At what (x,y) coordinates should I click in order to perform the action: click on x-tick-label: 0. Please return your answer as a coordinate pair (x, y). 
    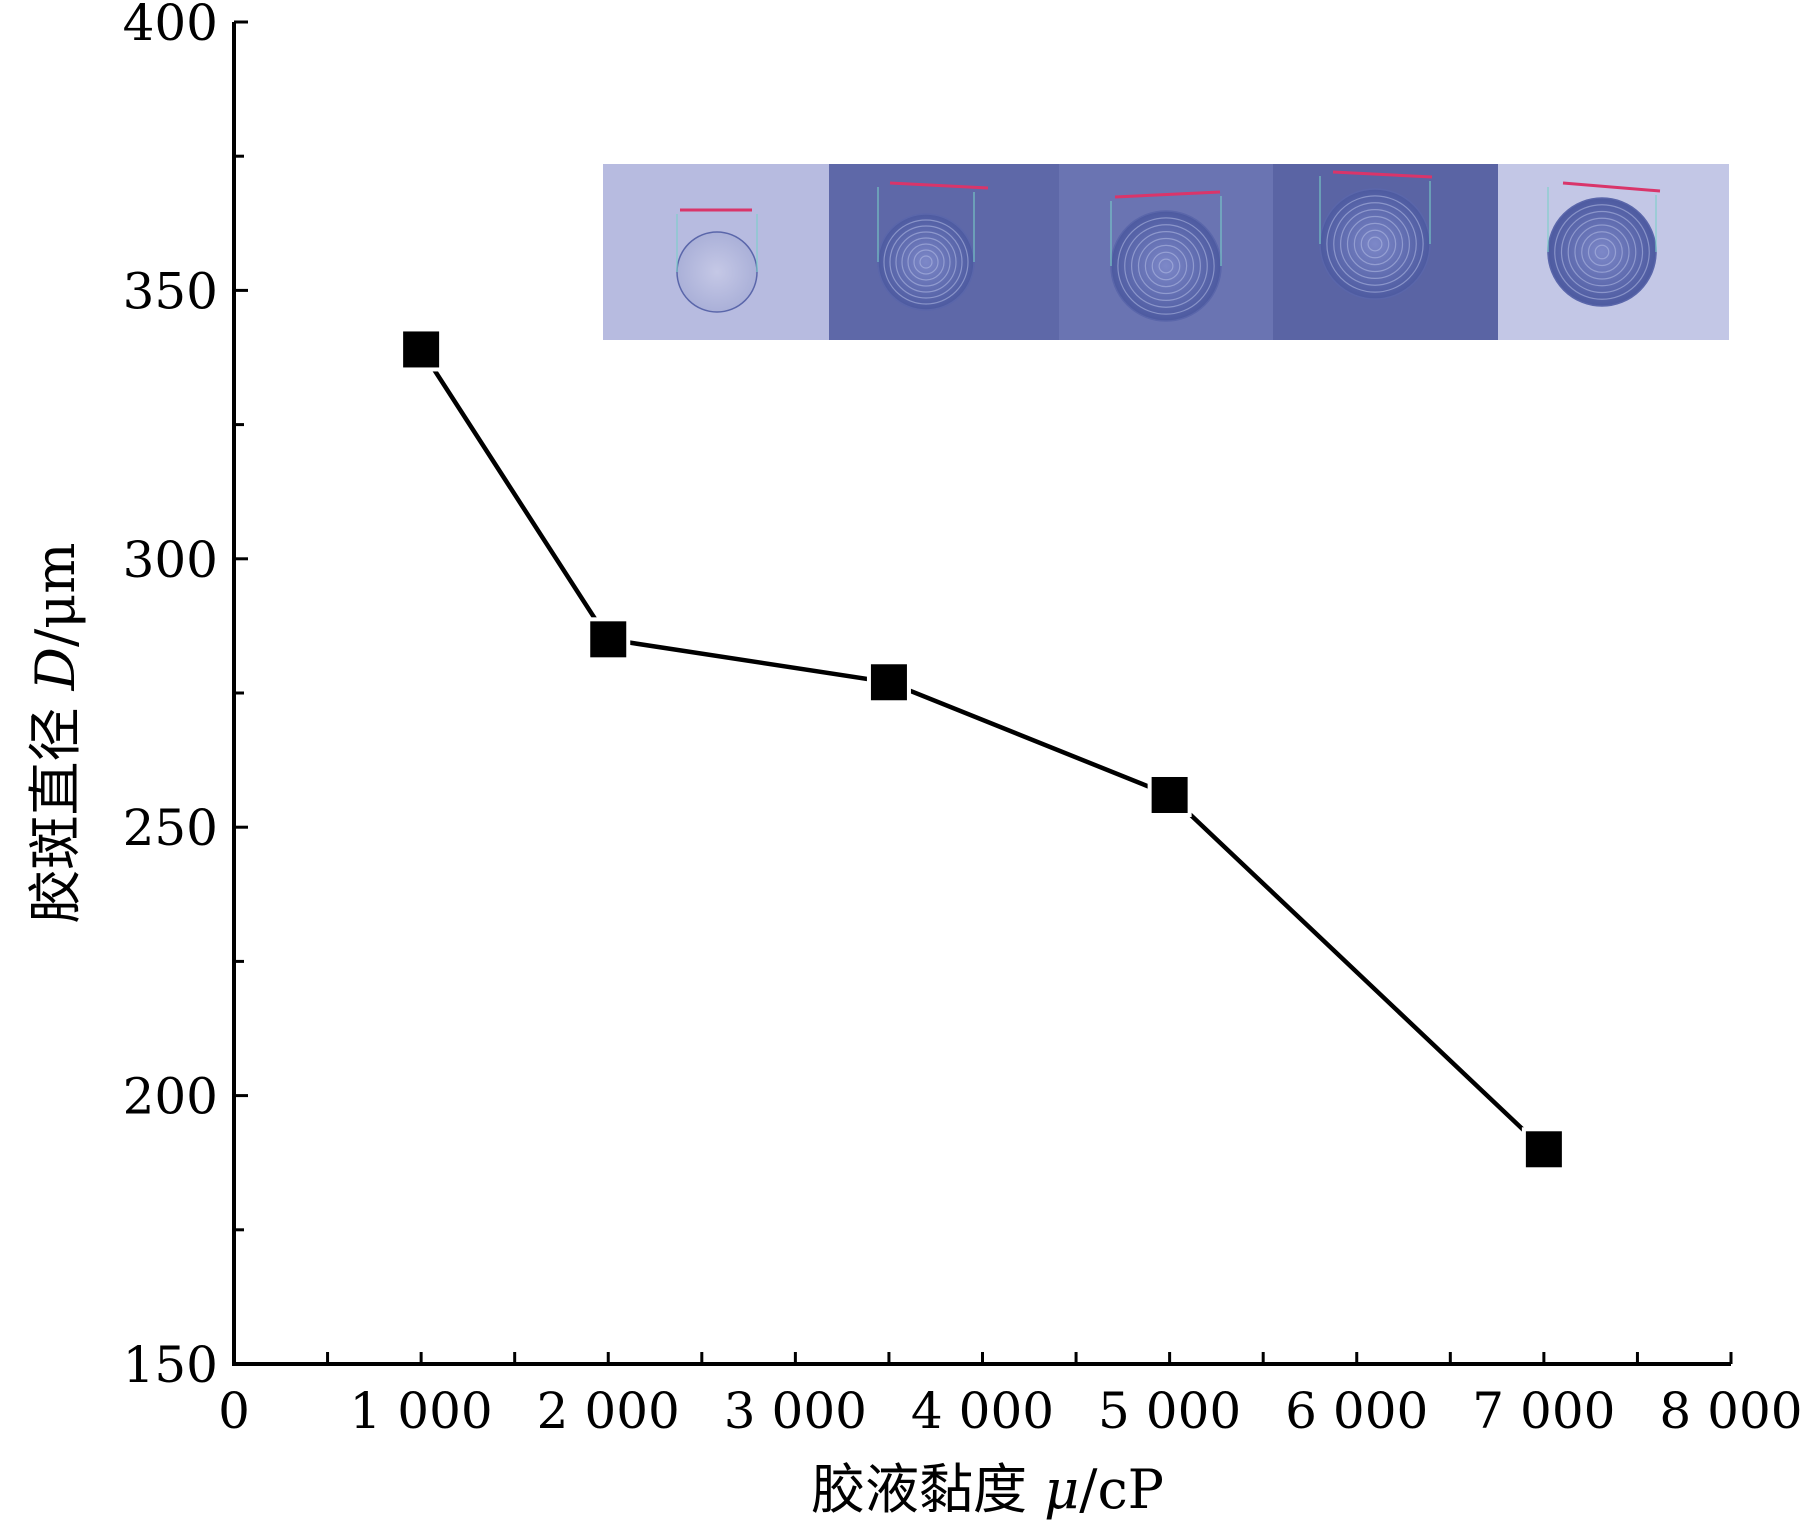
    Looking at the image, I should click on (234, 1411).